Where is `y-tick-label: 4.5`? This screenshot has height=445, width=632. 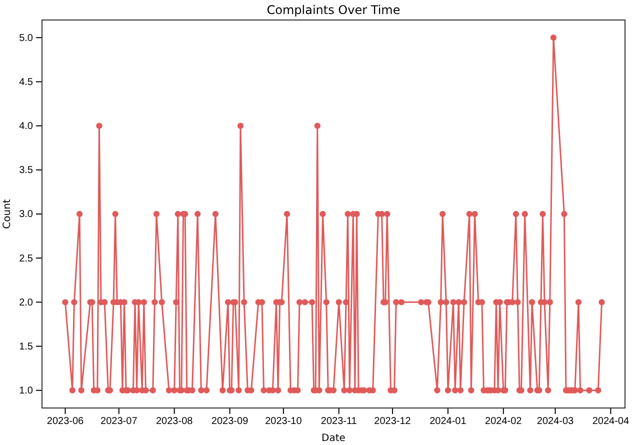
y-tick-label: 4.5 is located at coordinates (26, 82).